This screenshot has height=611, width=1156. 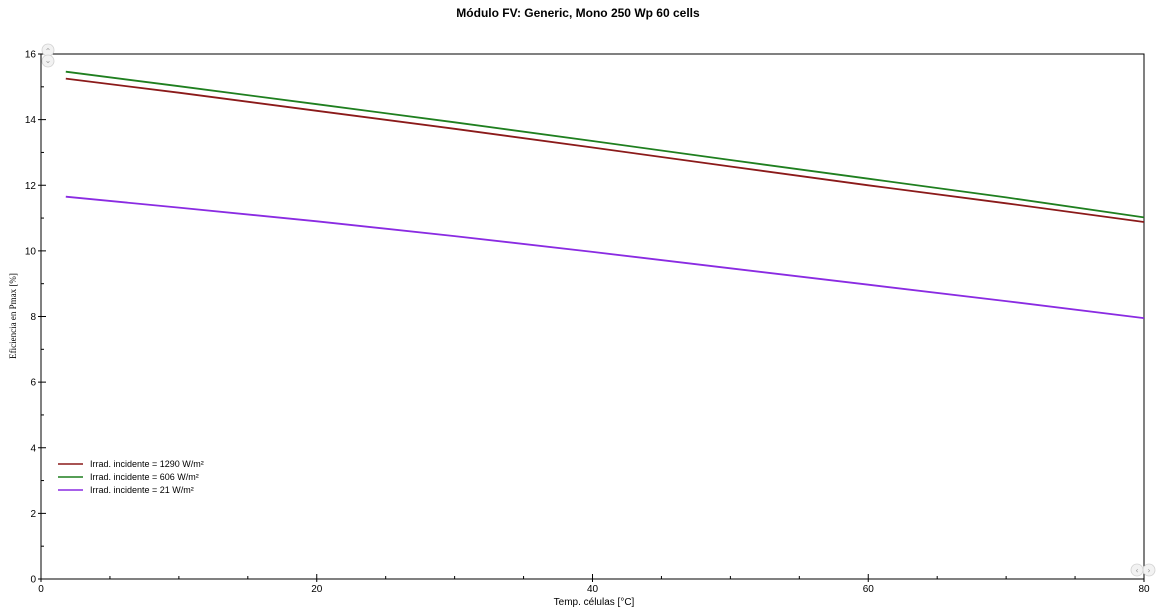 What do you see at coordinates (33, 317) in the screenshot?
I see `y-tick-label: 8` at bounding box center [33, 317].